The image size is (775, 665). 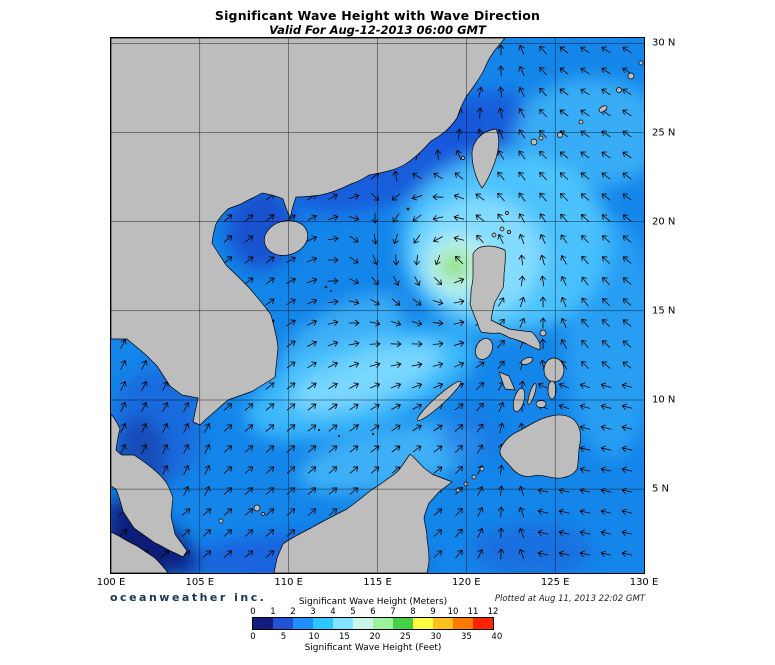 I want to click on lat-label: 25 N, so click(x=664, y=132).